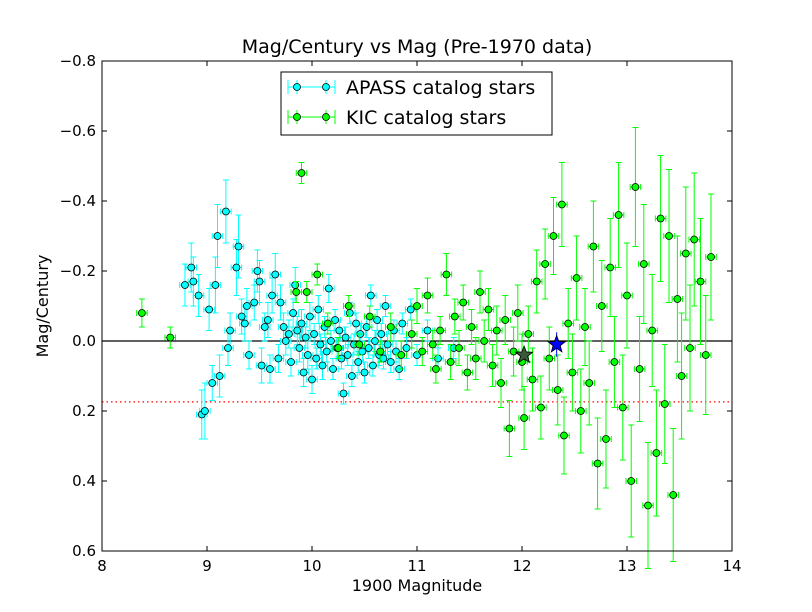 The image size is (812, 612). What do you see at coordinates (84, 551) in the screenshot?
I see `y-tick-label: 0.6` at bounding box center [84, 551].